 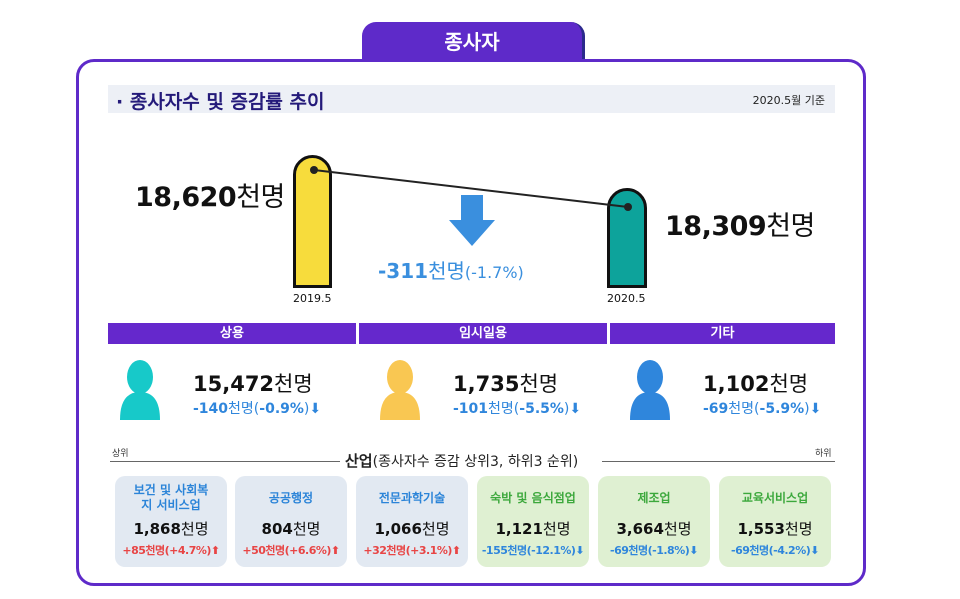 What do you see at coordinates (471, 99) in the screenshot?
I see `section-title-bar: · 종사자수 및 증감률 추이 2020.5월 기준` at bounding box center [471, 99].